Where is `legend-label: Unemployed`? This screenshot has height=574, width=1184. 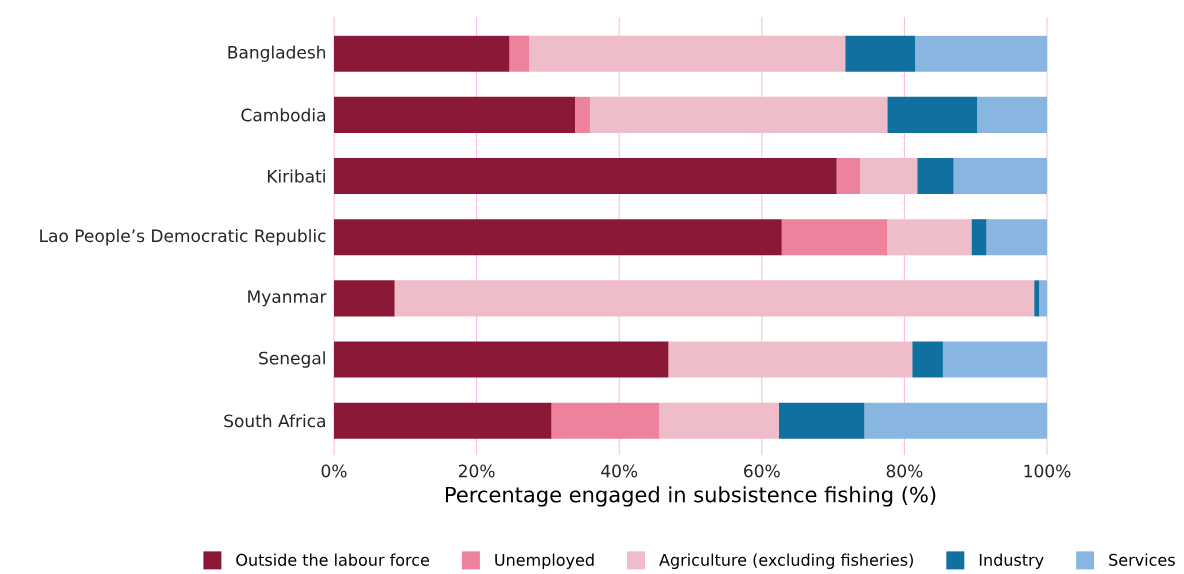
legend-label: Unemployed is located at coordinates (544, 561).